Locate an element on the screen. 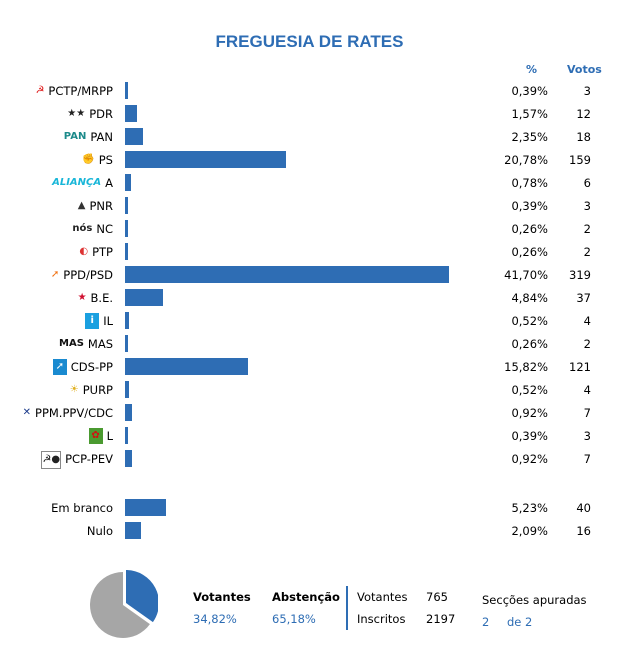 The image size is (619, 652). category-label: Em branco is located at coordinates (82, 508).